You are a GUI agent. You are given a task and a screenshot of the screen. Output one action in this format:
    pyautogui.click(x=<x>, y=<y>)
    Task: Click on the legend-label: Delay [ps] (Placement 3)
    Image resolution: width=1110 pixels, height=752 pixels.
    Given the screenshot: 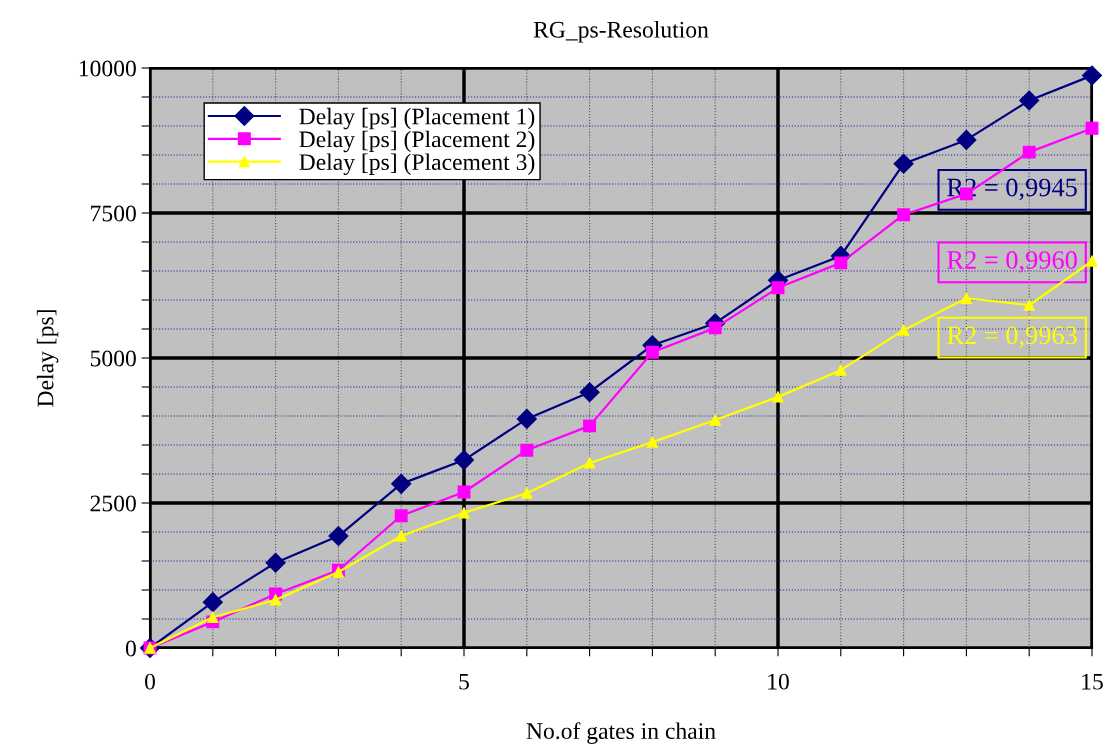 What is the action you would take?
    pyautogui.click(x=417, y=164)
    